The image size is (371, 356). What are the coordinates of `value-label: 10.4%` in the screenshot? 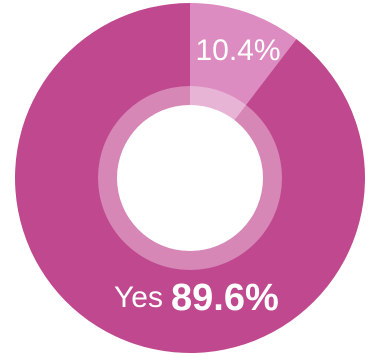 It's located at (237, 50).